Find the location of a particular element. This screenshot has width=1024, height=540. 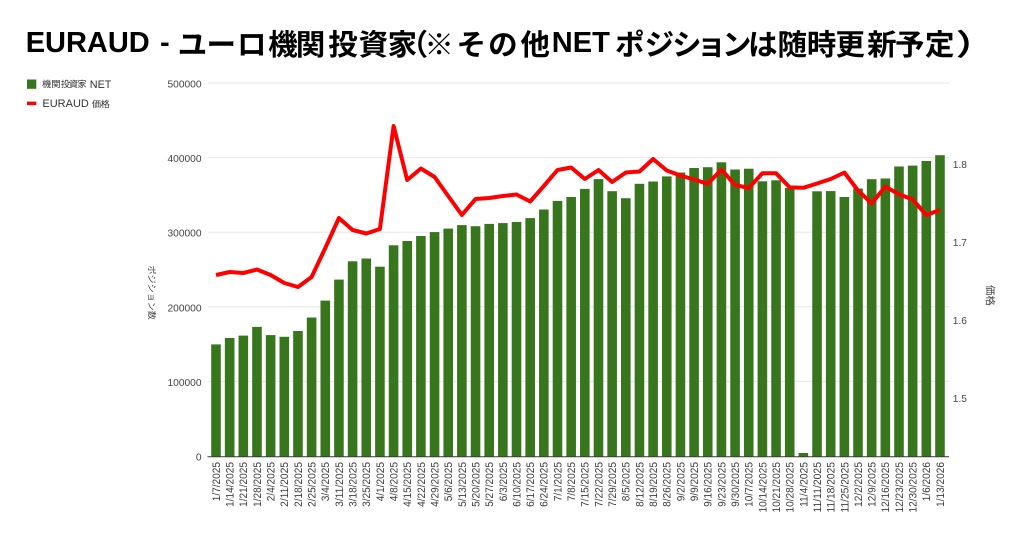

svg-text: 4/8/2025 is located at coordinates (395, 481).